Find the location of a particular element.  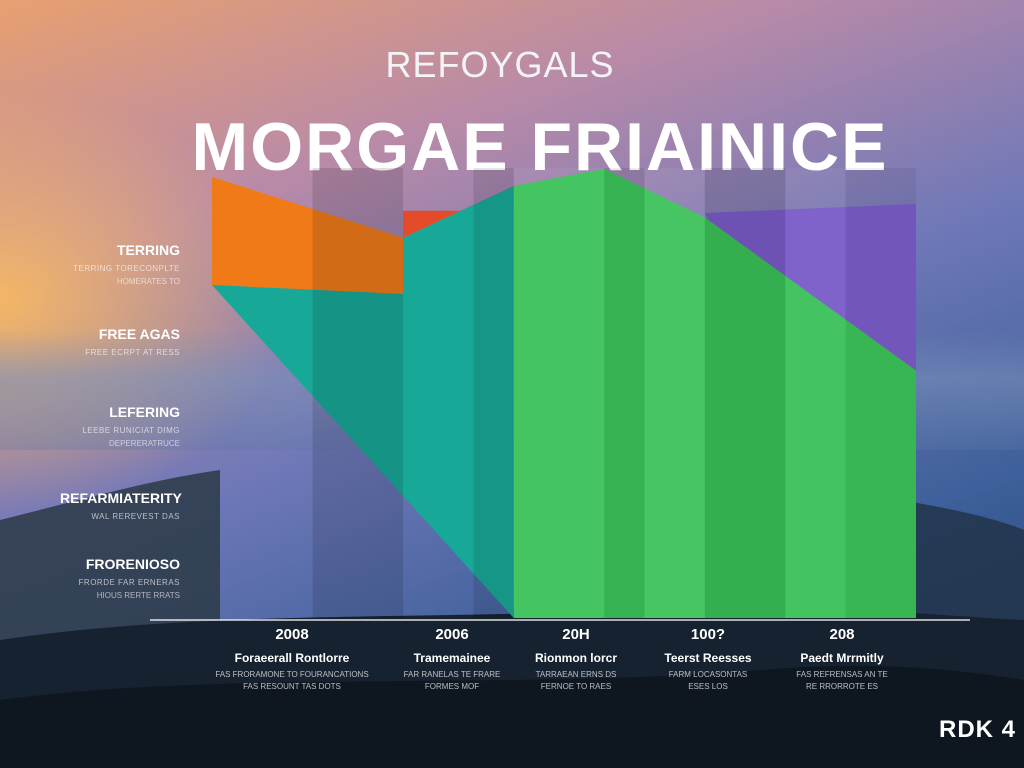

x-tick-name: Rionmon lorcr is located at coordinates (575, 658).